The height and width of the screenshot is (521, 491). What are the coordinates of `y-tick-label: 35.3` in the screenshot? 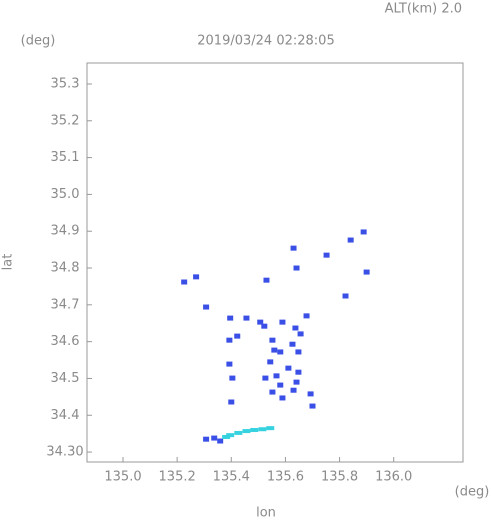 It's located at (65, 83).